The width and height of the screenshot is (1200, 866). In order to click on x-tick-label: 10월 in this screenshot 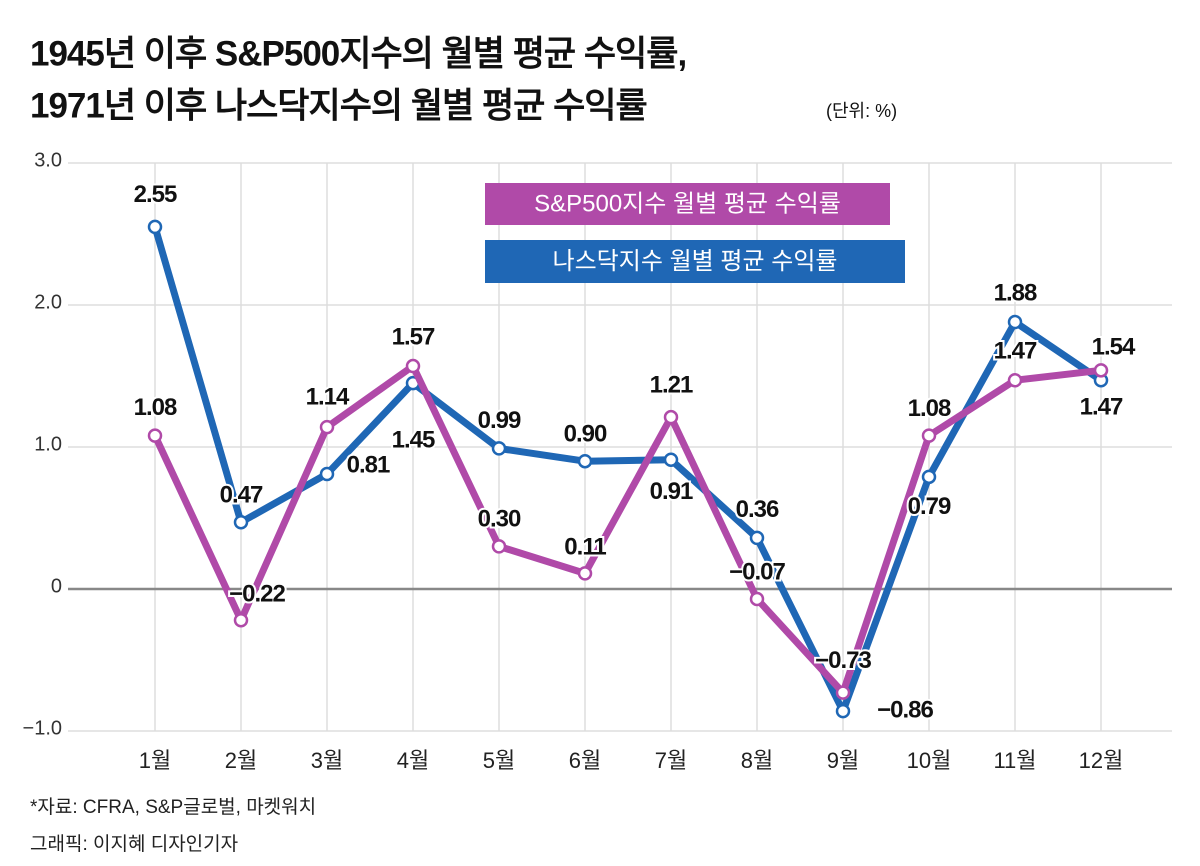, I will do `click(929, 760)`.